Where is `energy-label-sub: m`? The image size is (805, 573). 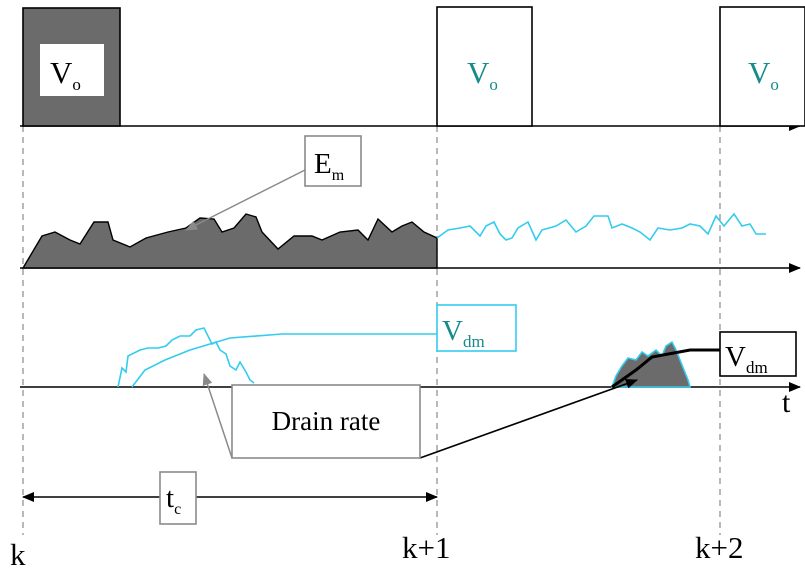
energy-label-sub: m is located at coordinates (338, 175).